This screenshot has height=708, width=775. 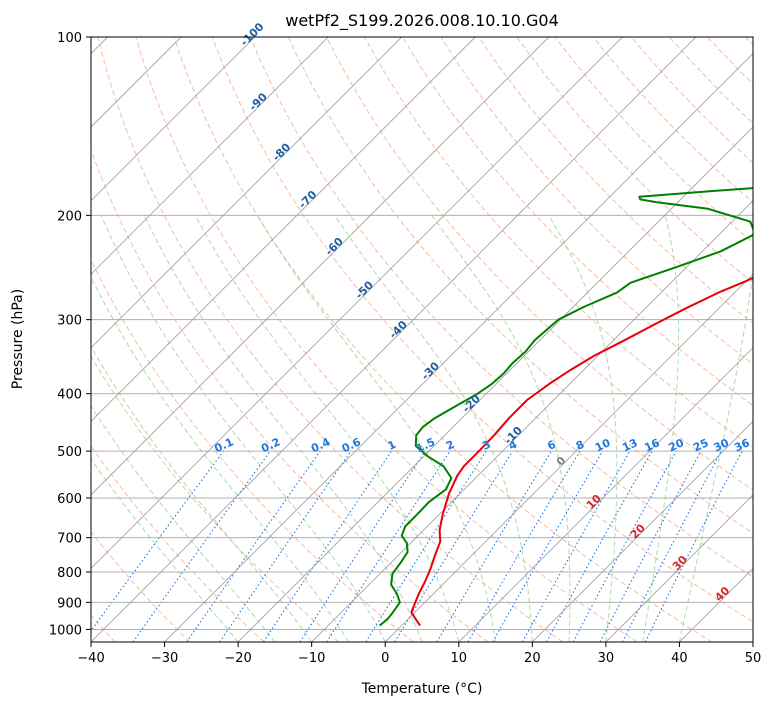 What do you see at coordinates (753, 658) in the screenshot?
I see `x-tick-label: 50` at bounding box center [753, 658].